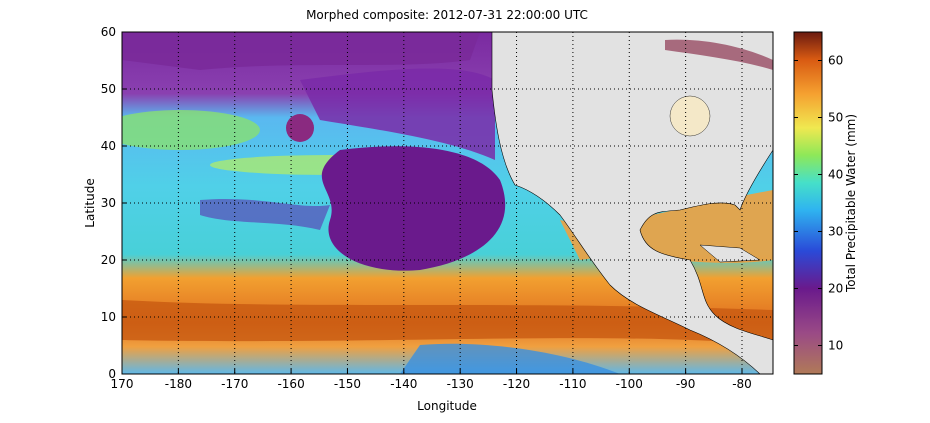 This screenshot has width=930, height=423. I want to click on x-tick-label: -90, so click(686, 384).